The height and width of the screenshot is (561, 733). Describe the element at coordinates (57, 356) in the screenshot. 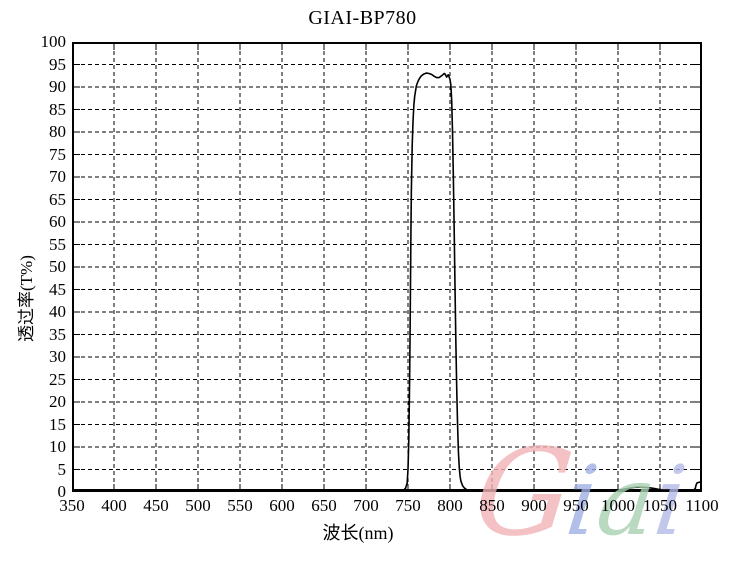

I see `y-tick-label: 30` at that location.